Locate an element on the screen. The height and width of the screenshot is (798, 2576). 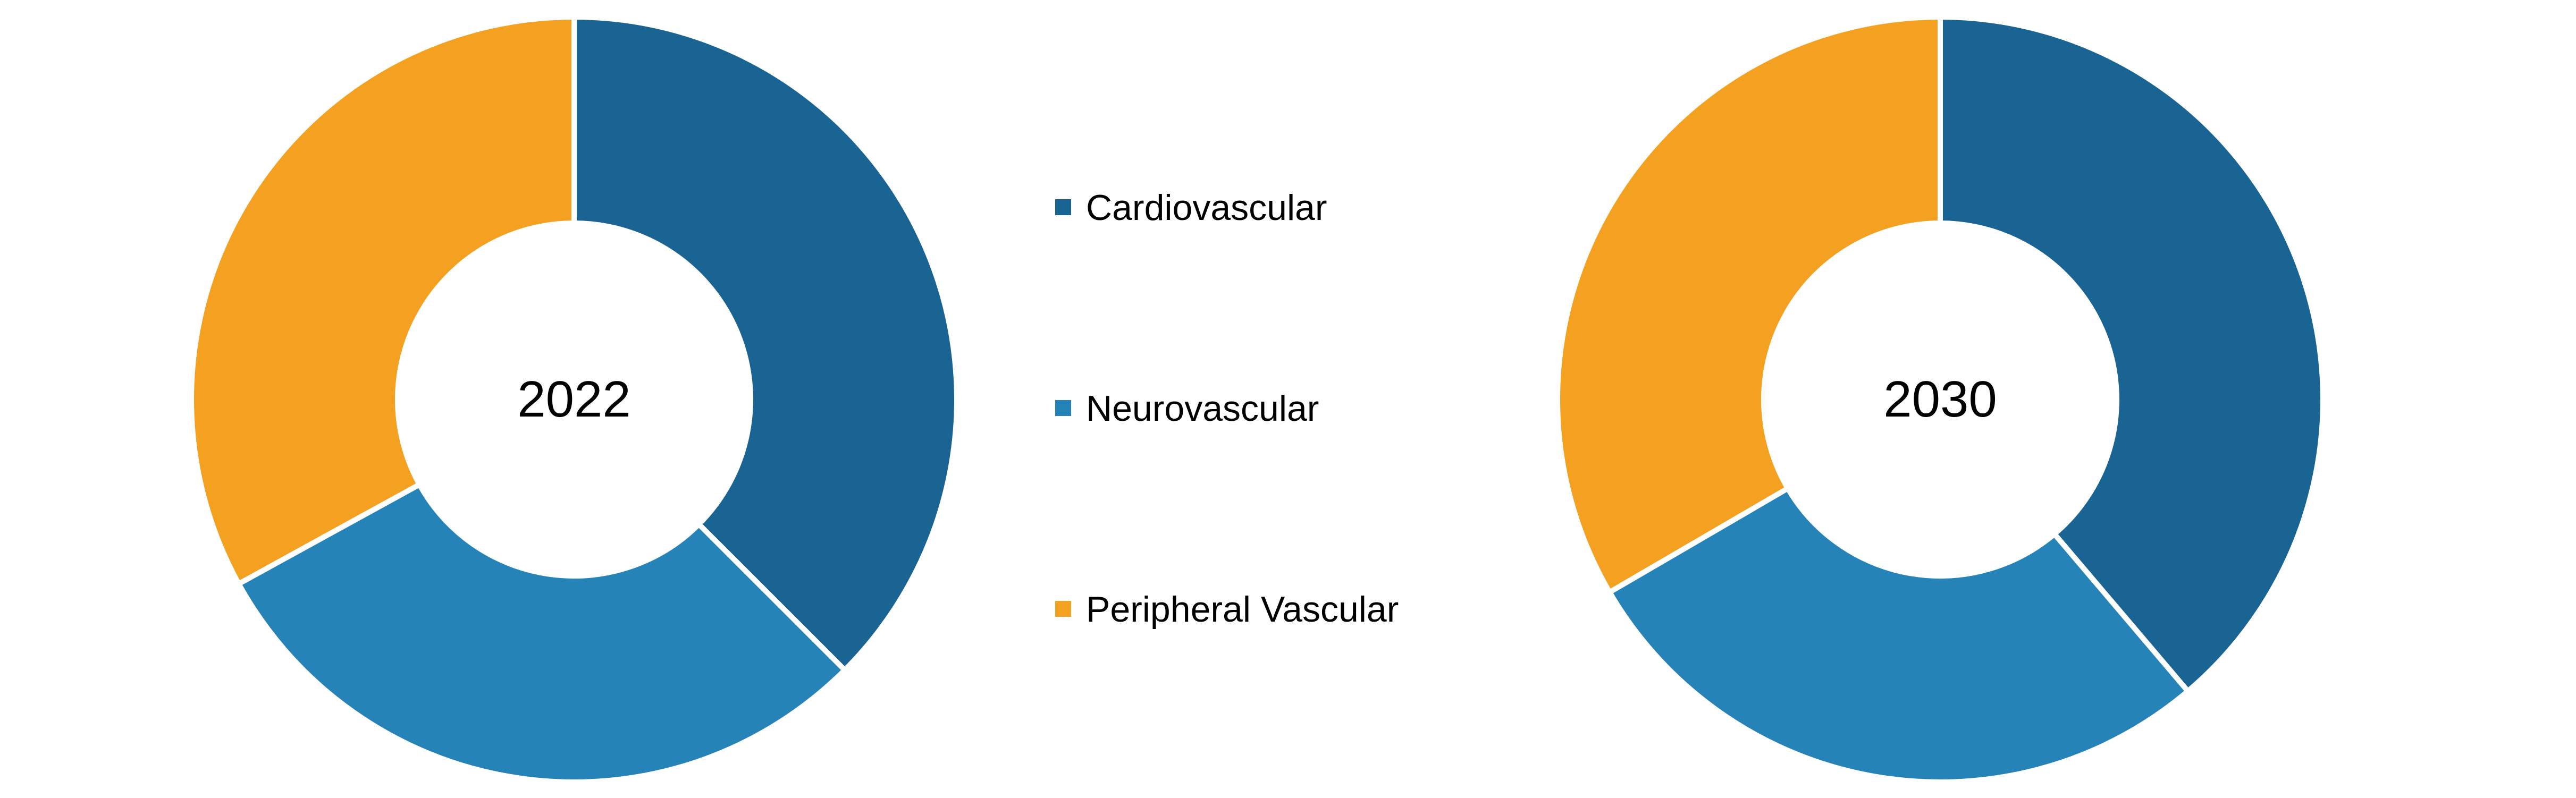
legend-item-cardiovascular: Cardiovascular is located at coordinates (1191, 208).